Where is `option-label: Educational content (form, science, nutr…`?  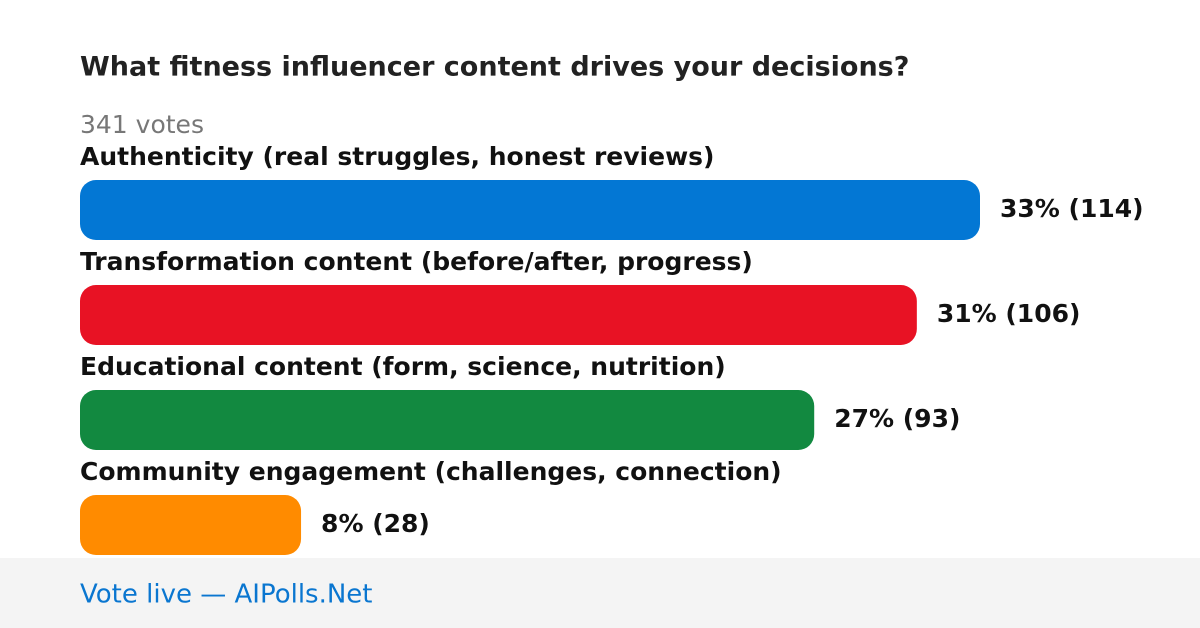 option-label: Educational content (form, science, nutr… is located at coordinates (403, 366).